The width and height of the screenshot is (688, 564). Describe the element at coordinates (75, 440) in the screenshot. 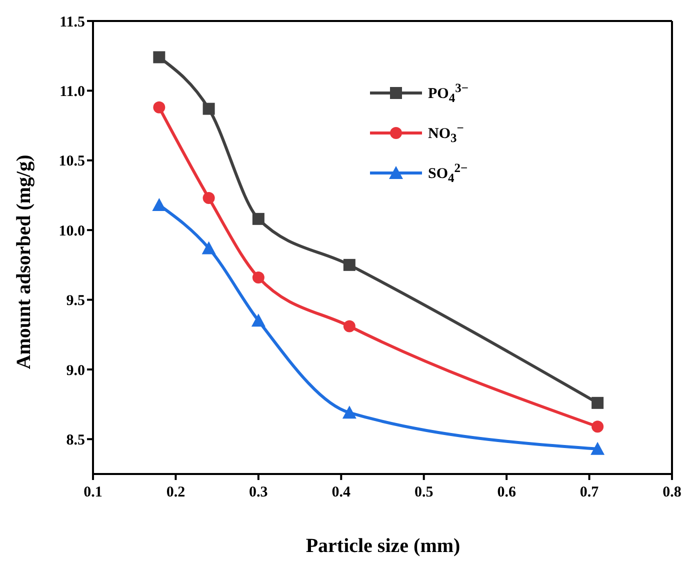

I see `y-tick-label: 8.5` at that location.